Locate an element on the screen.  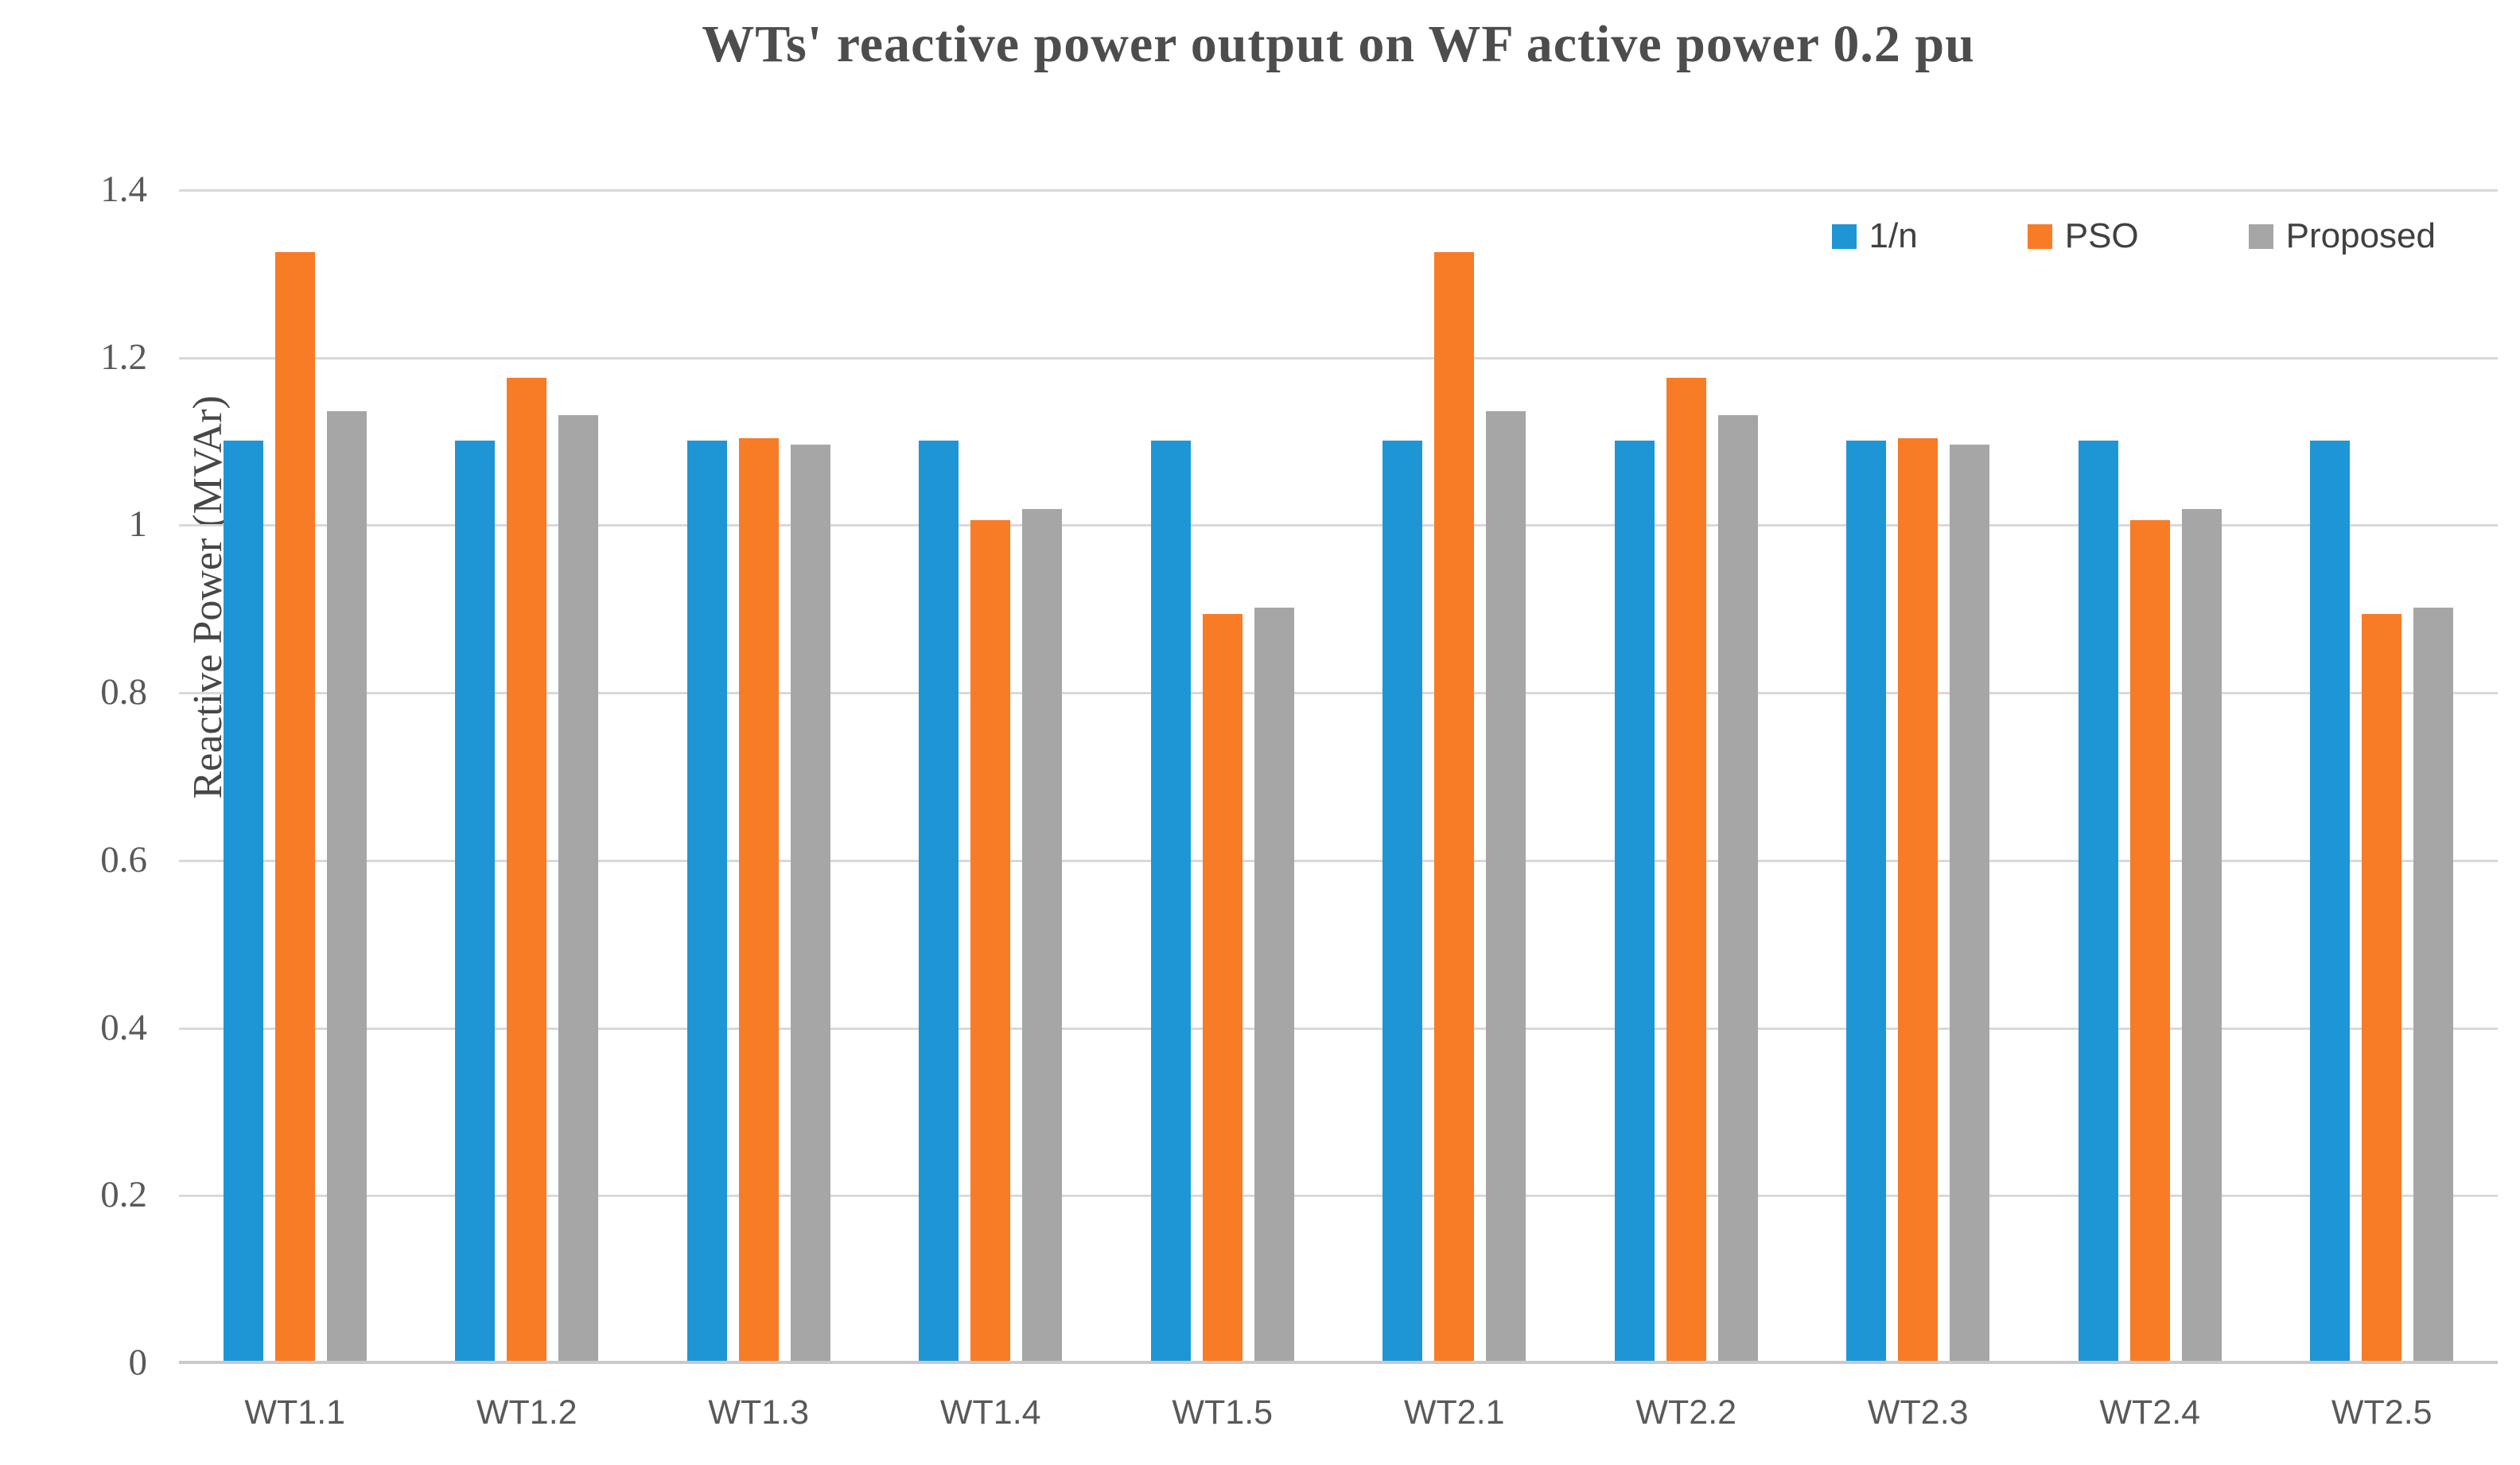
bar-group-WT1.1 is located at coordinates (295, 775).